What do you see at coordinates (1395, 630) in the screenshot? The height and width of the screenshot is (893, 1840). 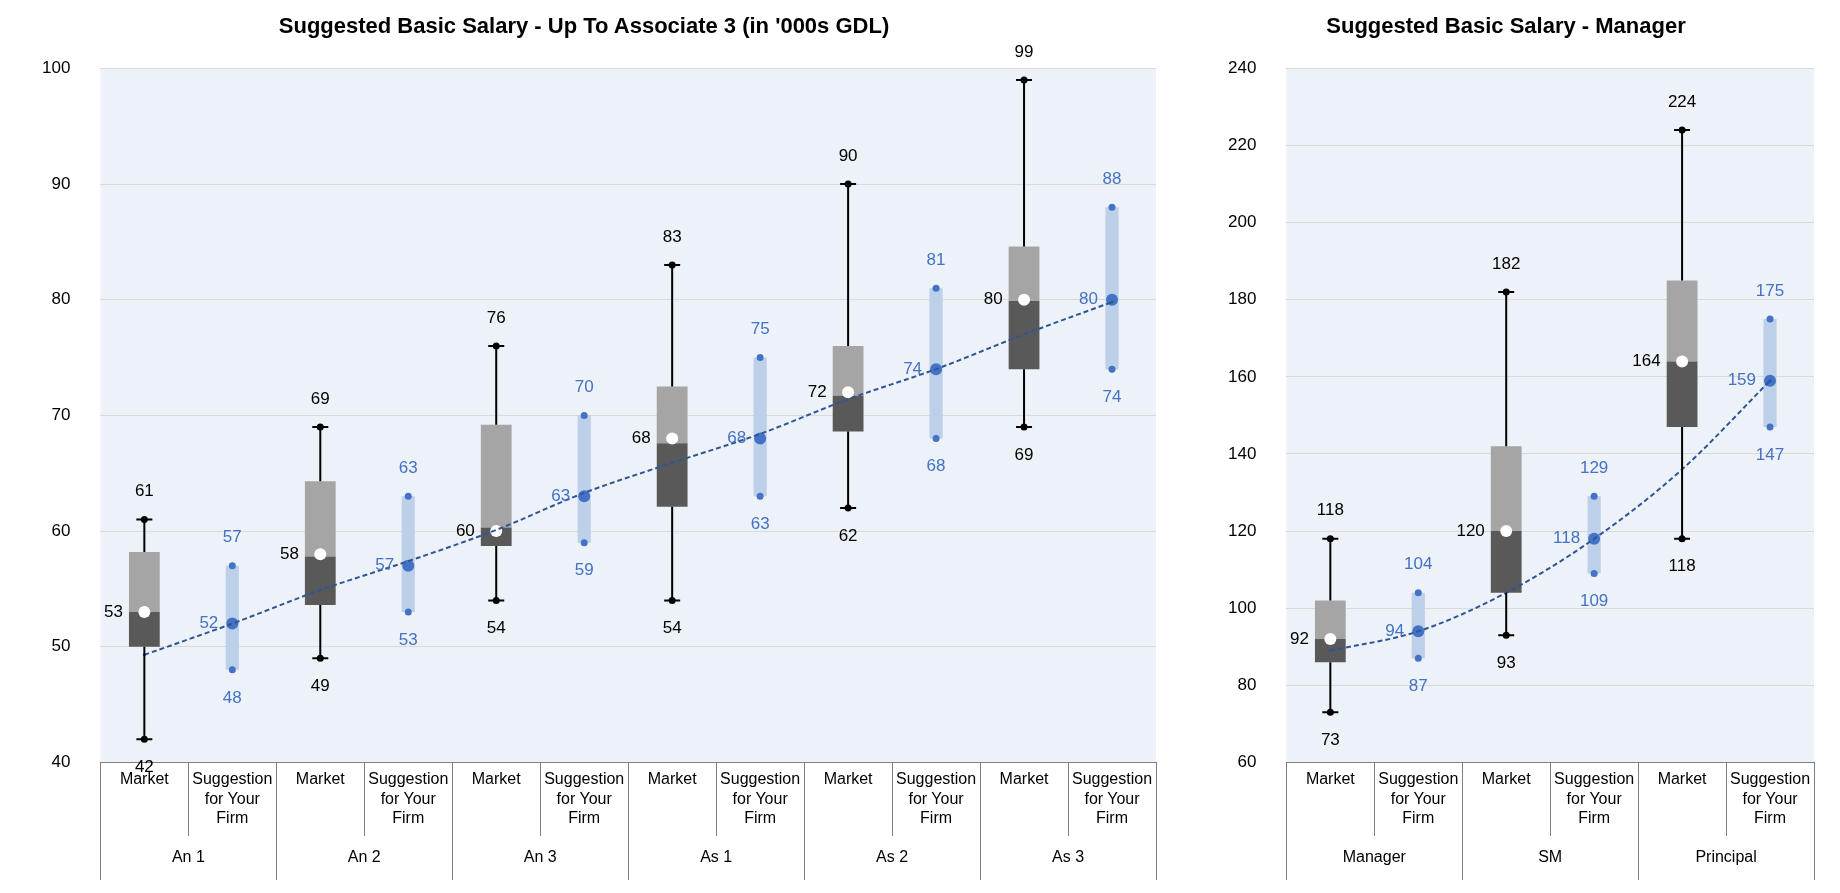 I see `data-label: 94` at bounding box center [1395, 630].